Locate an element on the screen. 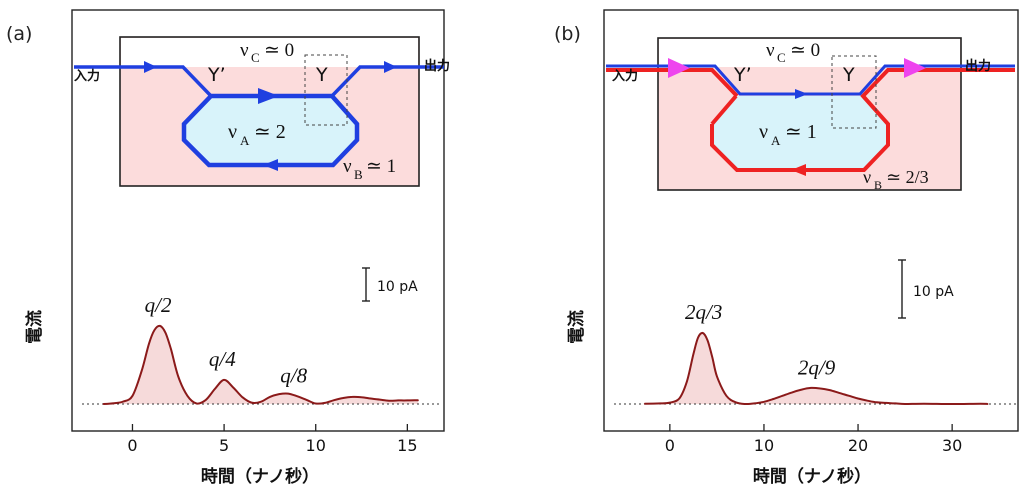 Image resolution: width=1024 pixels, height=495 pixels. inset-a-nu-a-label: ν A ≃ 2 is located at coordinates (257, 134).